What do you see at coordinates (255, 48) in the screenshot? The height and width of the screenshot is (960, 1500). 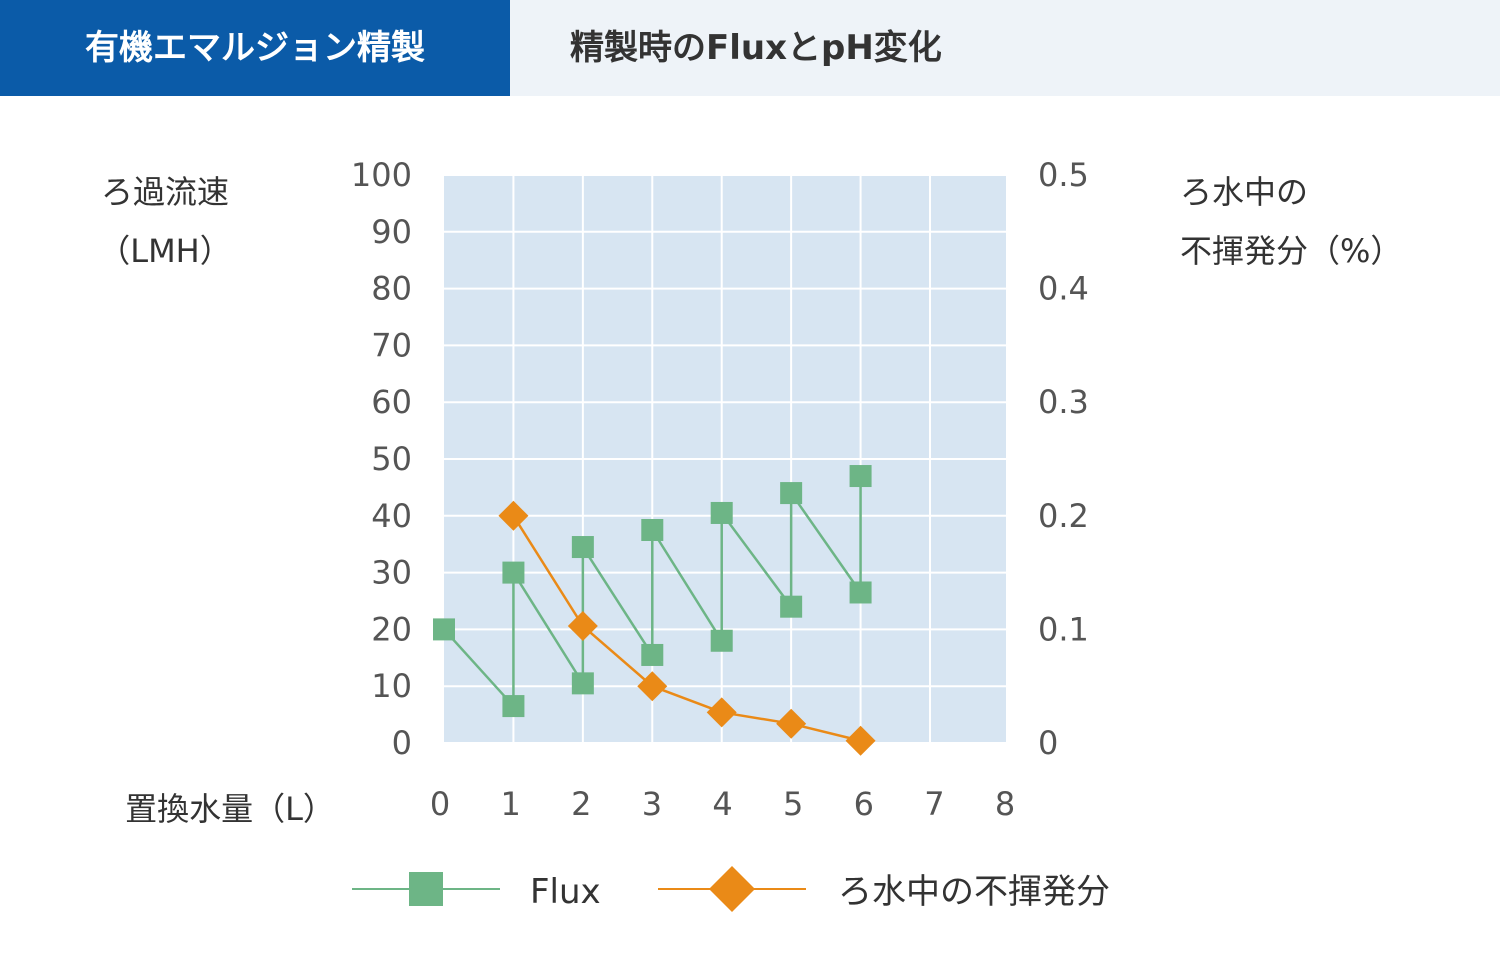 I see `tab-organic-emulsion: 有機エマルジョン精製` at bounding box center [255, 48].